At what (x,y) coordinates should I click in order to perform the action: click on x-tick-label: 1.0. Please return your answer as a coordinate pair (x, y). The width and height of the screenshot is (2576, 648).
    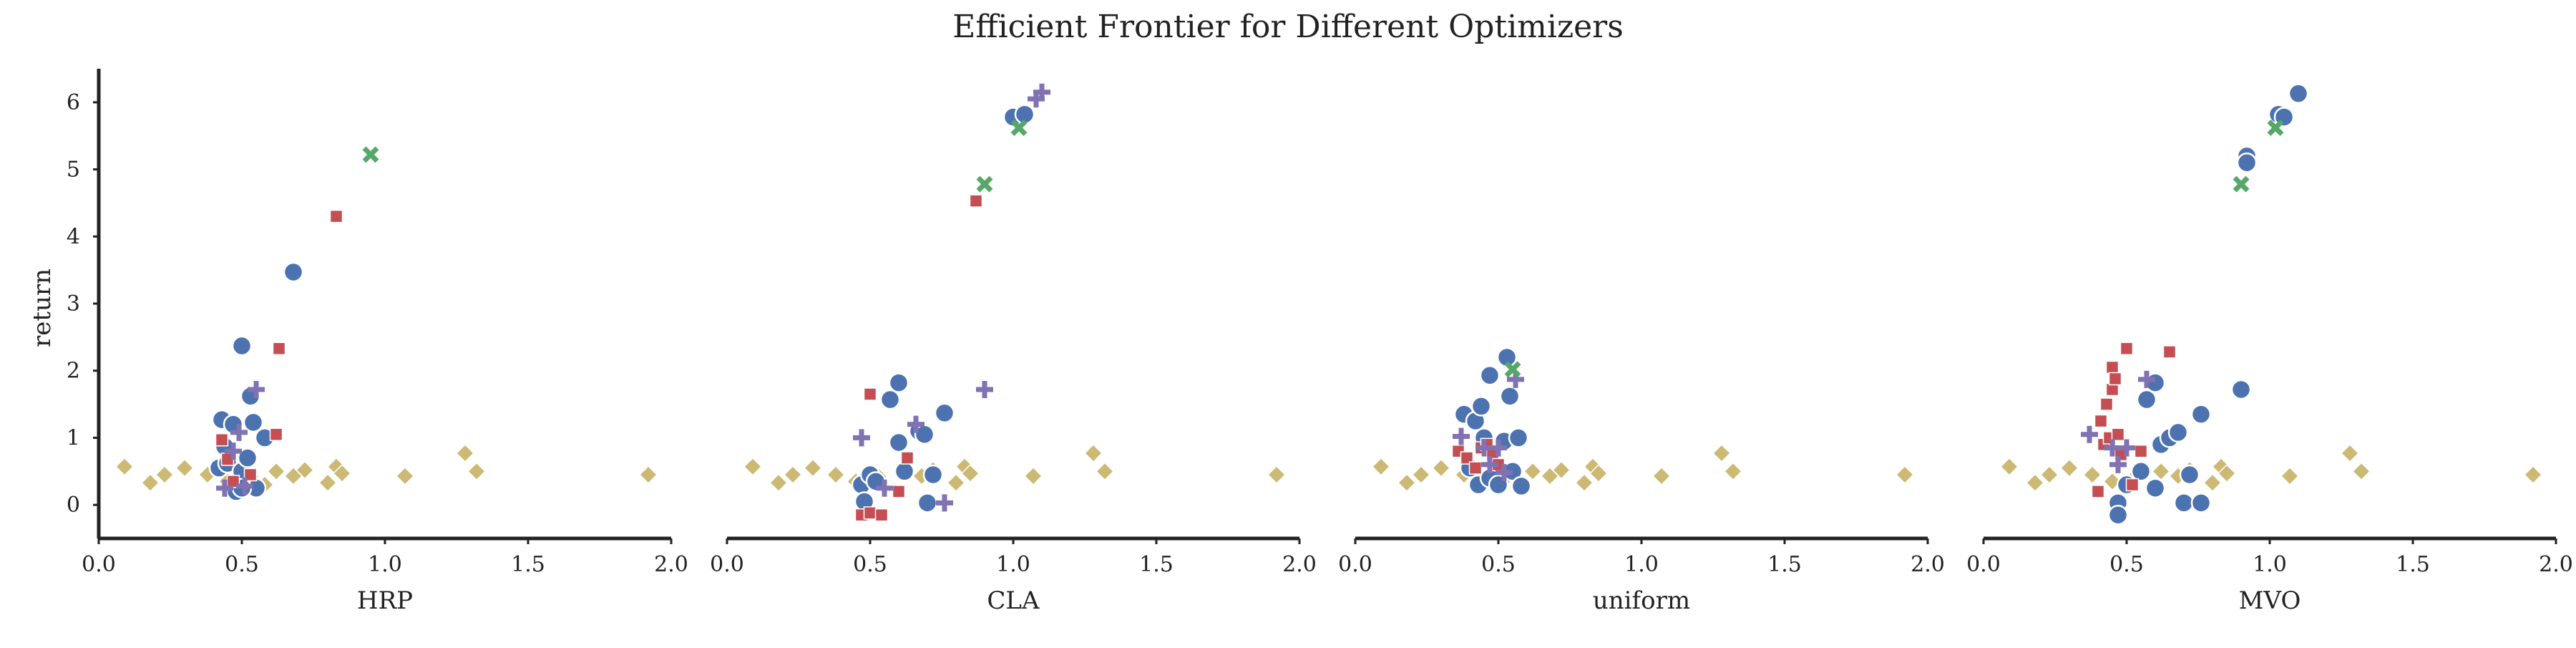
    Looking at the image, I should click on (385, 564).